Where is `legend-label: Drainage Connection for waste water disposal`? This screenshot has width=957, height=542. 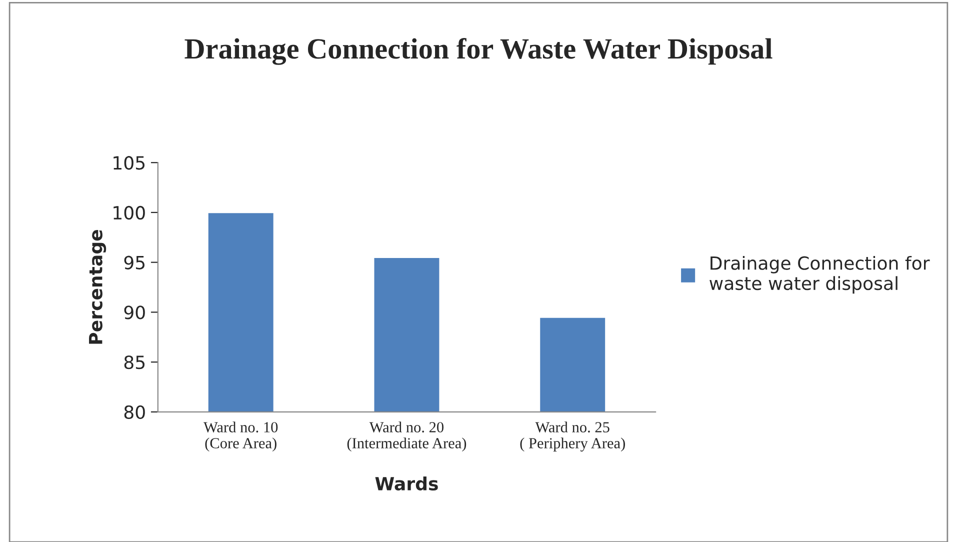
legend-label: Drainage Connection for waste water disposal is located at coordinates (820, 275).